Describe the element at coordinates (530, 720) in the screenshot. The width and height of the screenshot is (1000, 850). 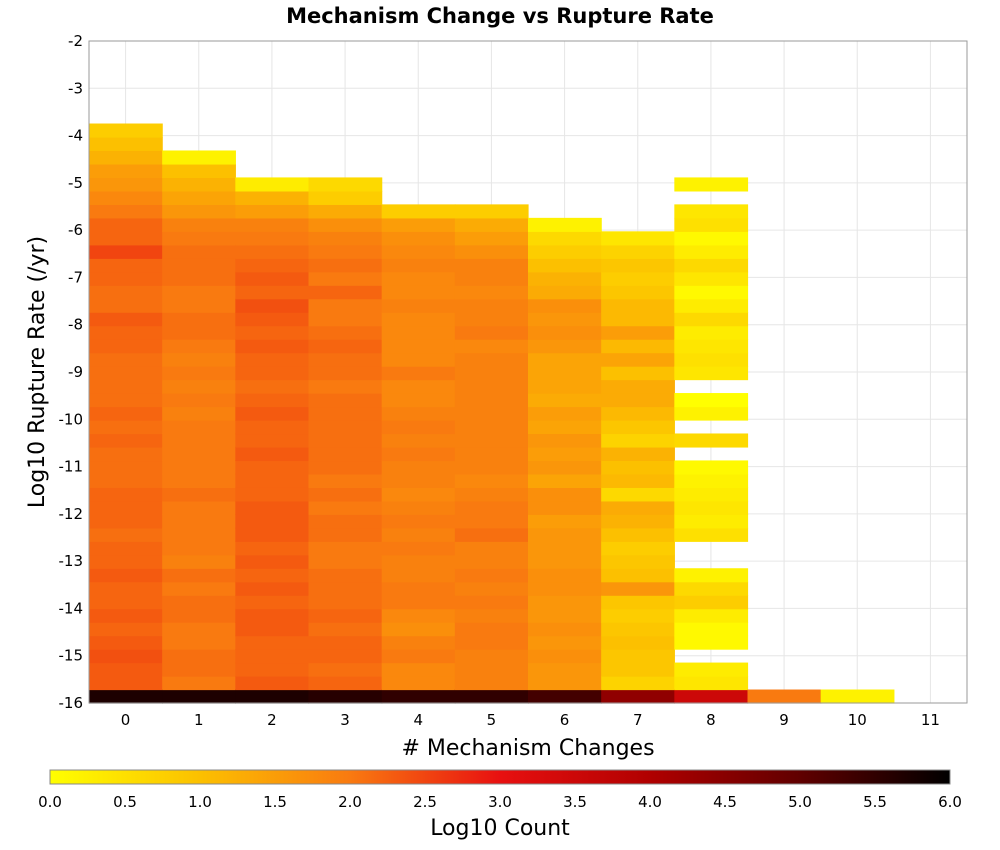
I see `x-axis-ticks: 0 1 2 3 4 5 6 7 8 9 10 11` at that location.